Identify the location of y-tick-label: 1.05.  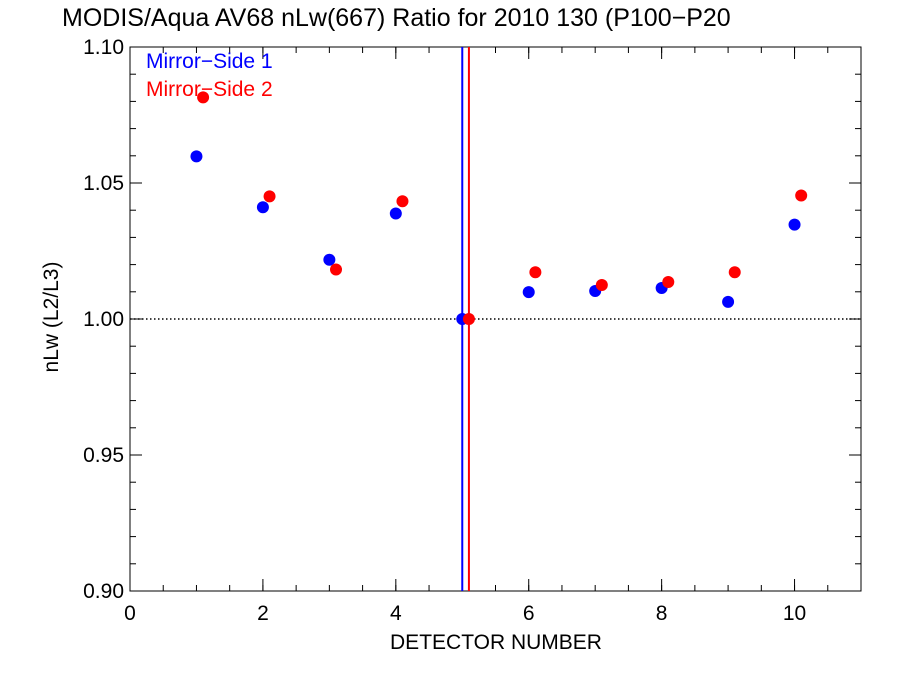
(103, 183).